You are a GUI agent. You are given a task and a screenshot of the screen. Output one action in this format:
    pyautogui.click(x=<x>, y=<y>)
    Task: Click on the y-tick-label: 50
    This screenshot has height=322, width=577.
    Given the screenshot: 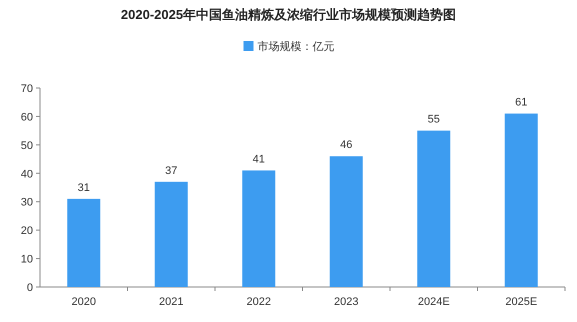 What is the action you would take?
    pyautogui.click(x=26, y=146)
    